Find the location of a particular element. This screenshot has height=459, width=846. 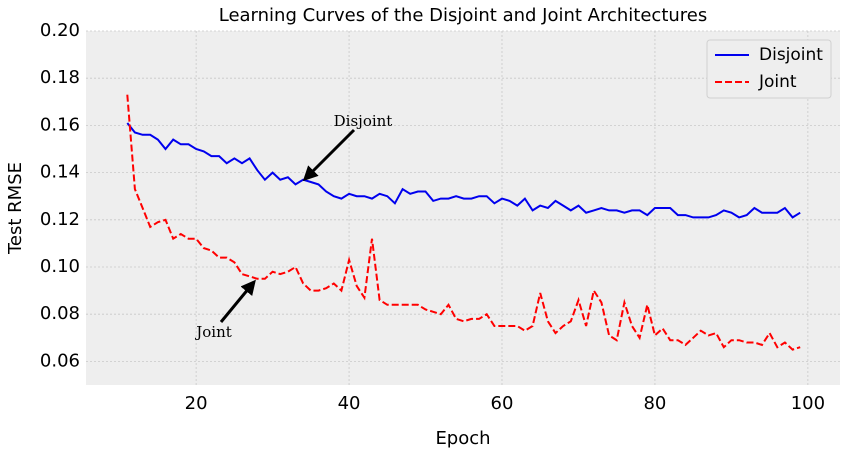

y-tick-label: 0.06 is located at coordinates (60, 360).